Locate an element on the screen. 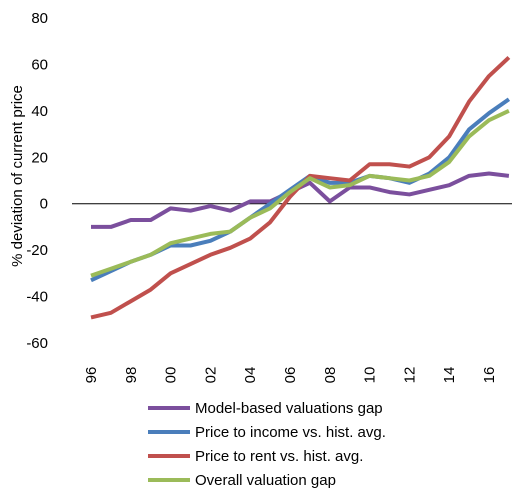 The image size is (518, 497). y-tick-label: -20 is located at coordinates (37, 250).